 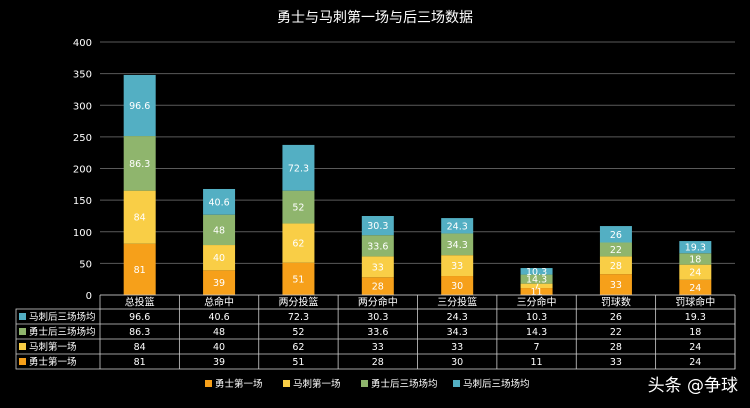 I want to click on data-label: 51, so click(x=298, y=279).